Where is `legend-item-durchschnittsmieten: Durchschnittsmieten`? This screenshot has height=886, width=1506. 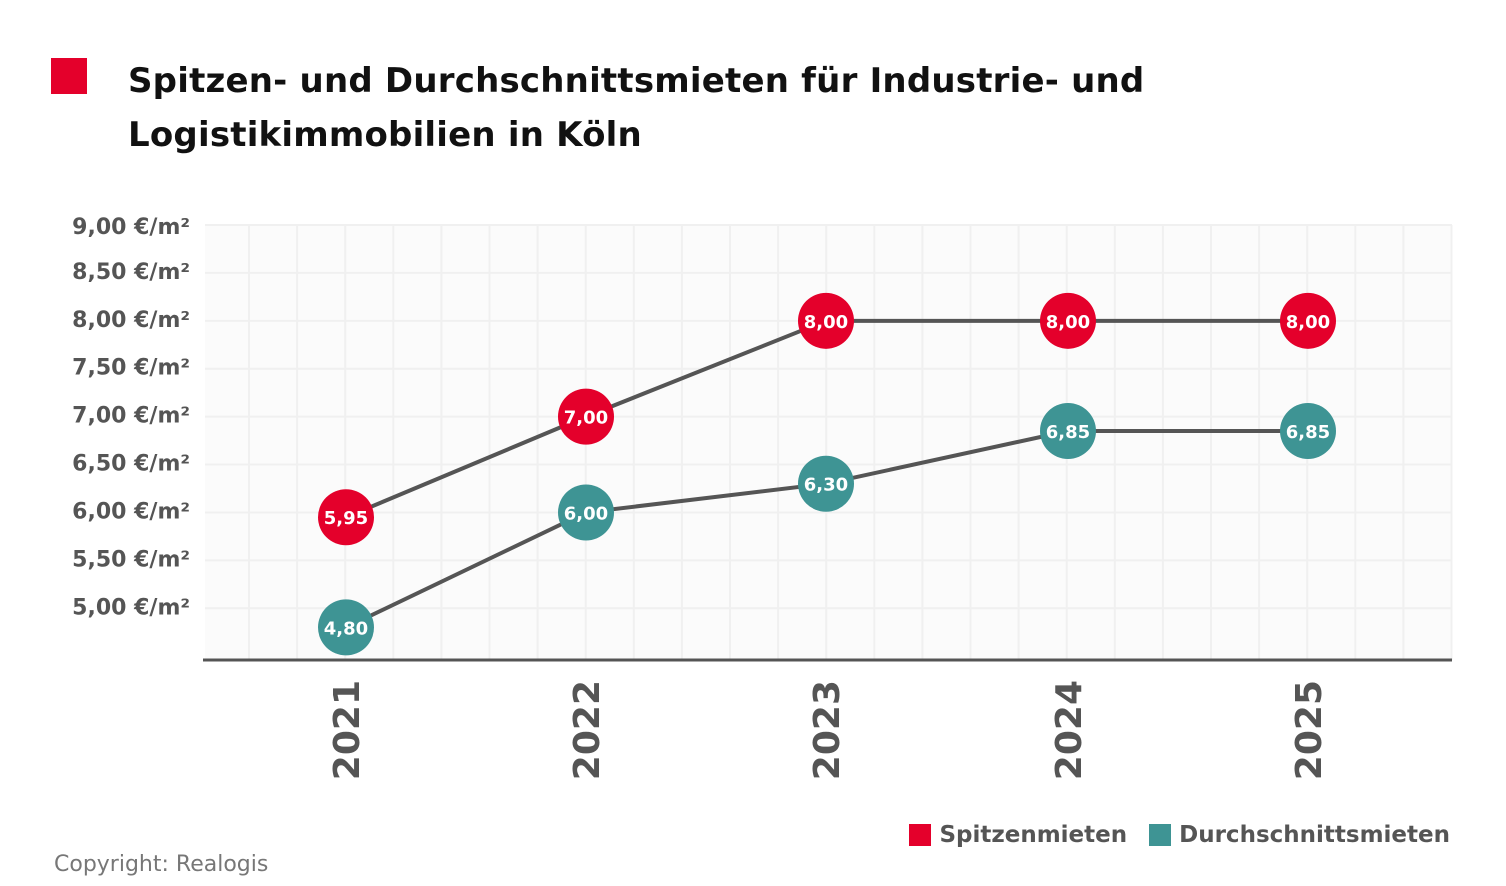
legend-item-durchschnittsmieten: Durchschnittsmieten is located at coordinates (1299, 835).